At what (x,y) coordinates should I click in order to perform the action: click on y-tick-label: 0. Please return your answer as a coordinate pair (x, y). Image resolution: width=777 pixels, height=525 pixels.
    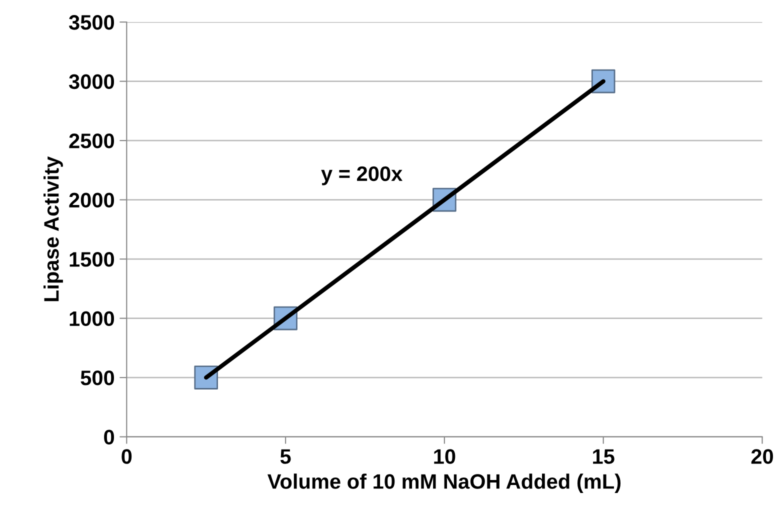
    Looking at the image, I should click on (109, 437).